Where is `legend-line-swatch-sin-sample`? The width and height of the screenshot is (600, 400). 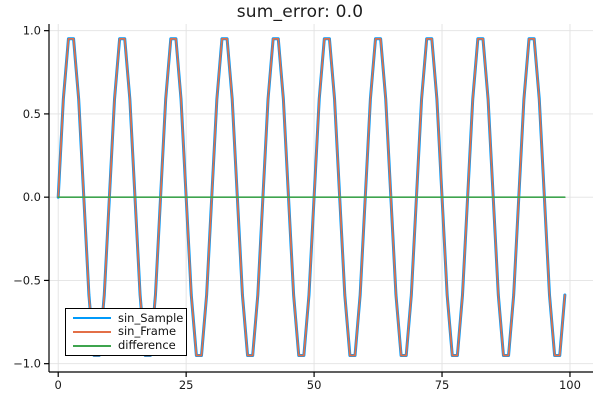
legend-line-swatch-sin-sample is located at coordinates (92, 318).